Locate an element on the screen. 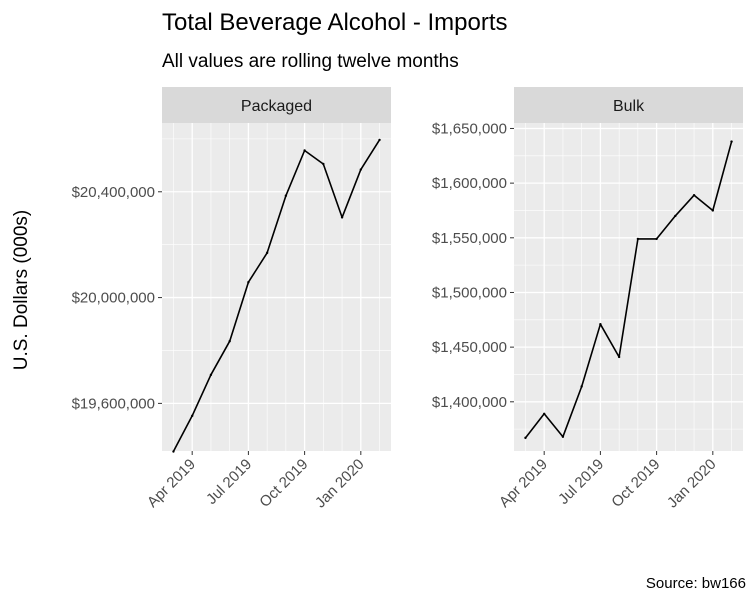 The image size is (756, 604). chart-subtitle: All values are rolling twelve months is located at coordinates (310, 61).